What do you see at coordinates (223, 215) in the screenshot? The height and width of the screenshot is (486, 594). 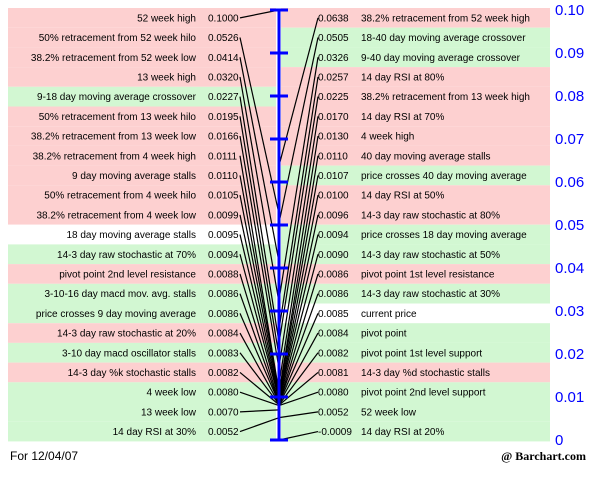 I see `level-value-left: 0.0099` at bounding box center [223, 215].